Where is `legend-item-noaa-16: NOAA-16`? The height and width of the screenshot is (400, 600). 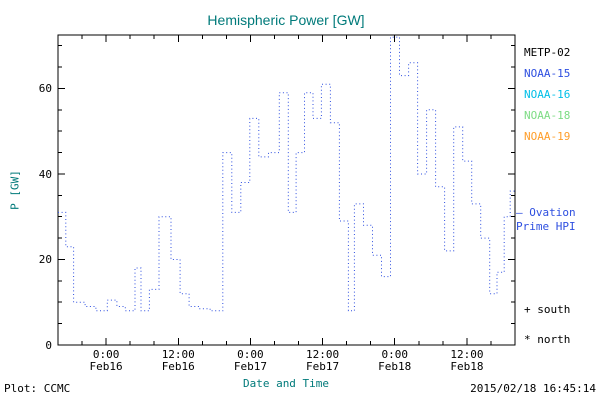
legend-item-noaa-16: NOAA-16 is located at coordinates (547, 94).